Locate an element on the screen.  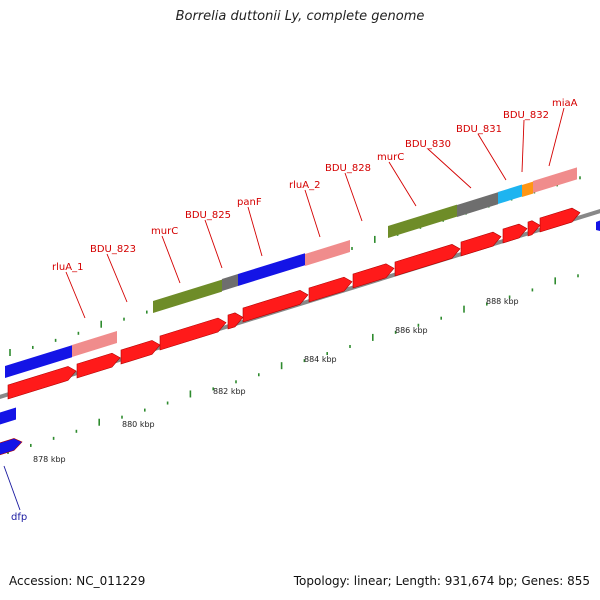
gene-label-BDU-830: BDU_830 is located at coordinates (428, 144).